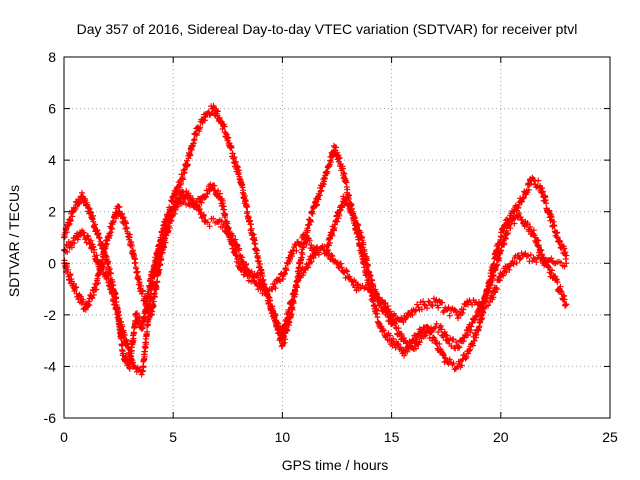  What do you see at coordinates (14, 241) in the screenshot?
I see `y-axis-label: SDTVAR / TECUs` at bounding box center [14, 241].